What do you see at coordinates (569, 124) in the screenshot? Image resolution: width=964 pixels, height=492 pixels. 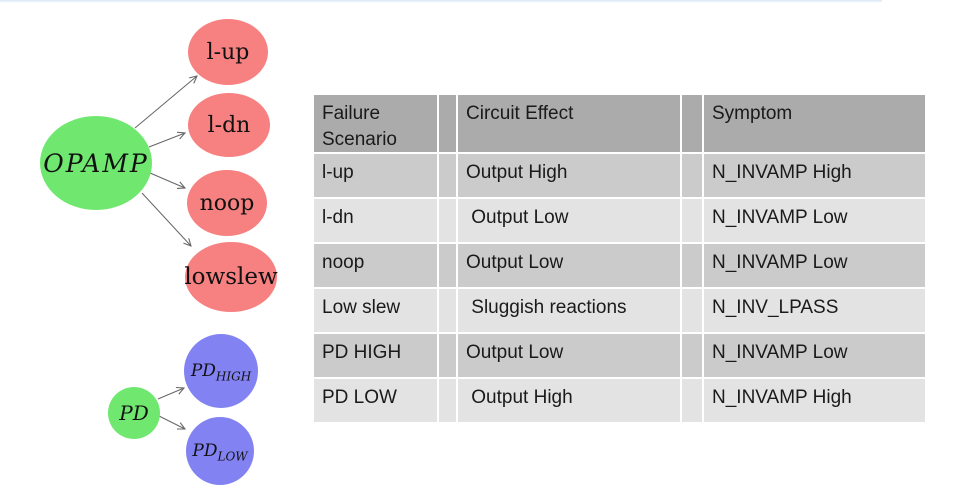 I see `header-circuit-effect: Circuit Effect` at bounding box center [569, 124].